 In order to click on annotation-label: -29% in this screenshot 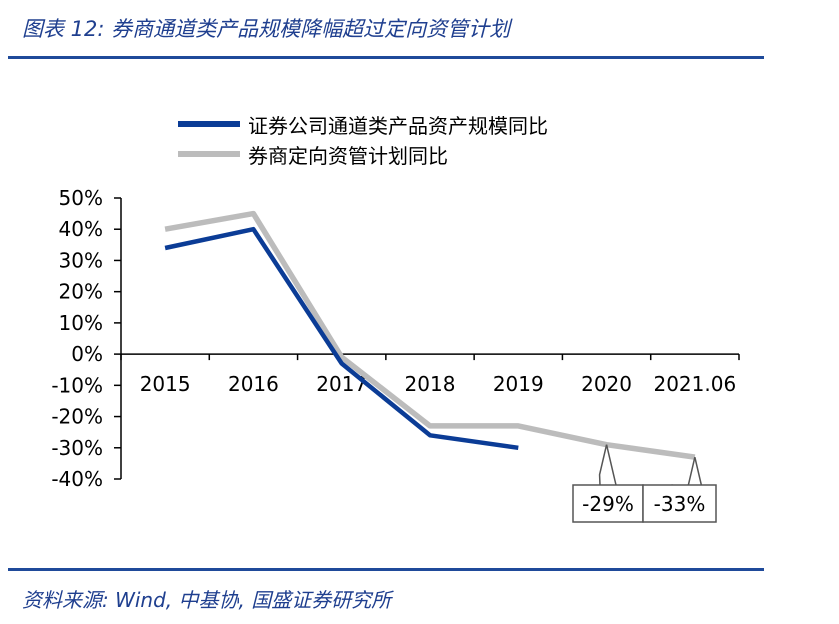, I will do `click(608, 504)`.